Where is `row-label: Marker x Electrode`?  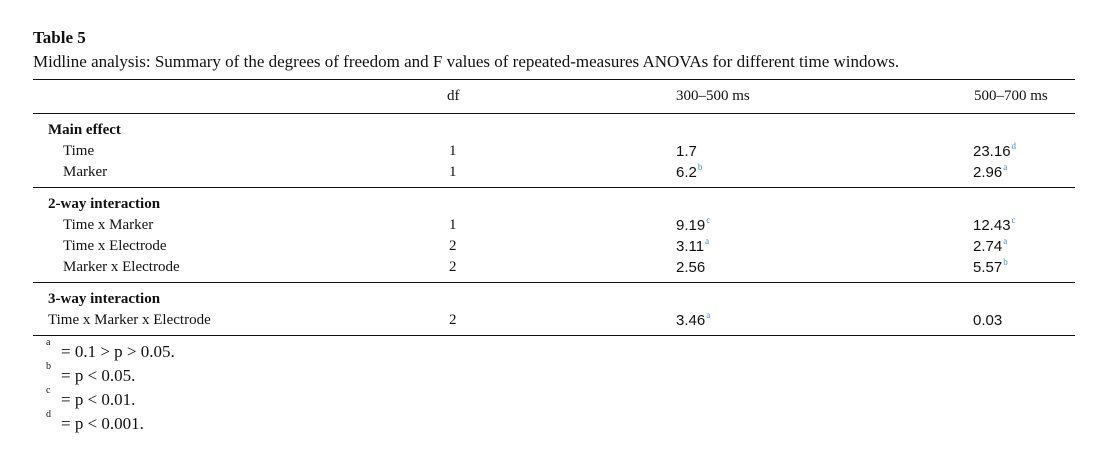 row-label: Marker x Electrode is located at coordinates (121, 267).